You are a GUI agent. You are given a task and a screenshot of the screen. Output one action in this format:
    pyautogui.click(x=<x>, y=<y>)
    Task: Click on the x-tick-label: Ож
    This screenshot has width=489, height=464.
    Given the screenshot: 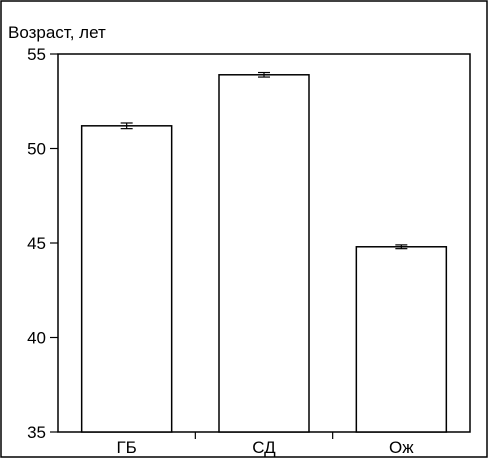 What is the action you would take?
    pyautogui.click(x=401, y=447)
    